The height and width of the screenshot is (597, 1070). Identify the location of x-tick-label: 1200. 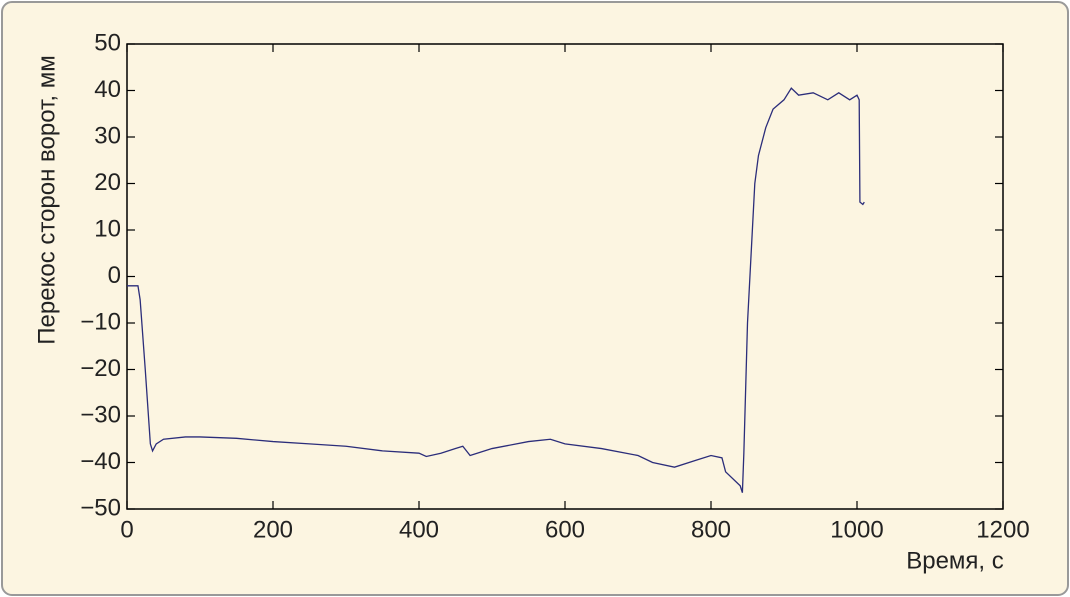
(1002, 529).